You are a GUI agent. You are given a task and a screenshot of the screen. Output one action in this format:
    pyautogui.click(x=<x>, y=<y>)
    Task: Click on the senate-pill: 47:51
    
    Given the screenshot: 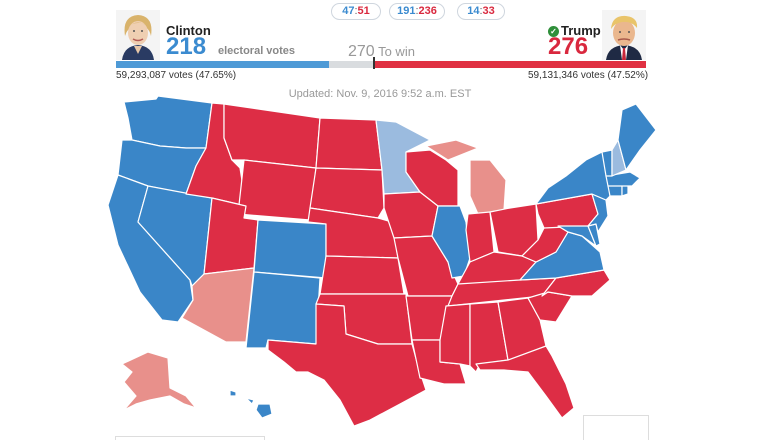 What is the action you would take?
    pyautogui.click(x=356, y=11)
    